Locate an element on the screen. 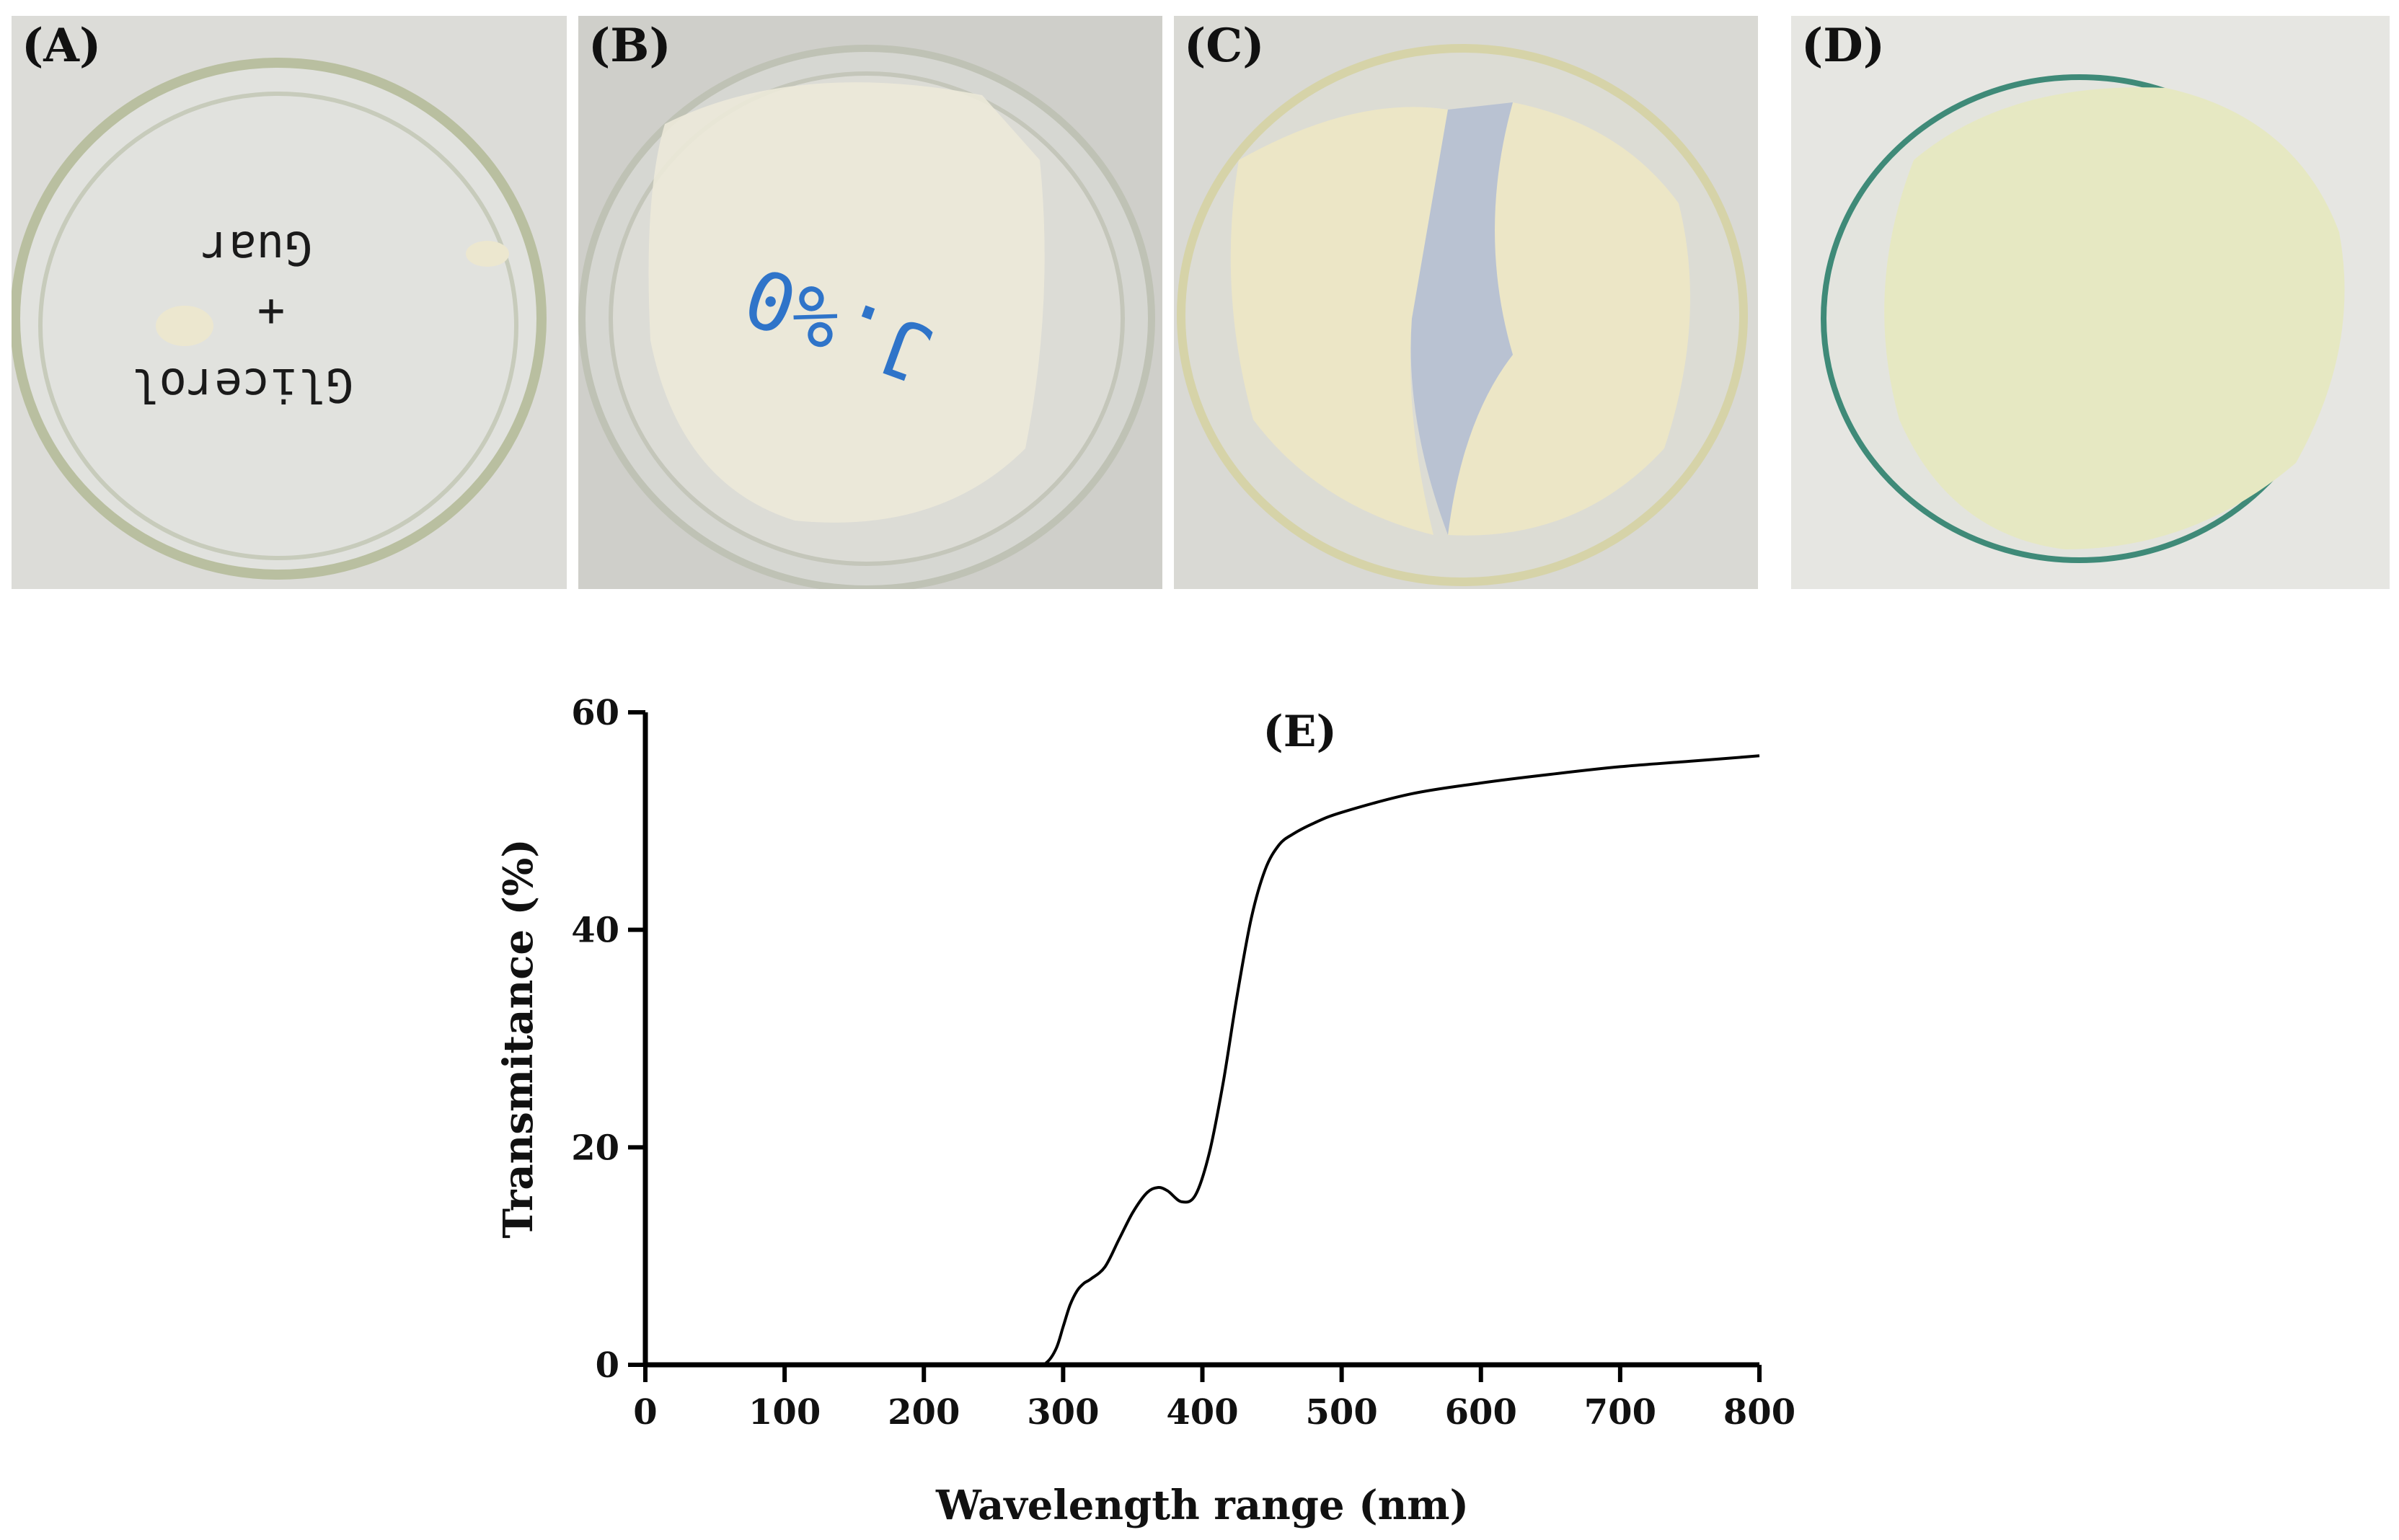 The width and height of the screenshot is (2399, 1540). y-tick-label: 20 is located at coordinates (595, 1148).